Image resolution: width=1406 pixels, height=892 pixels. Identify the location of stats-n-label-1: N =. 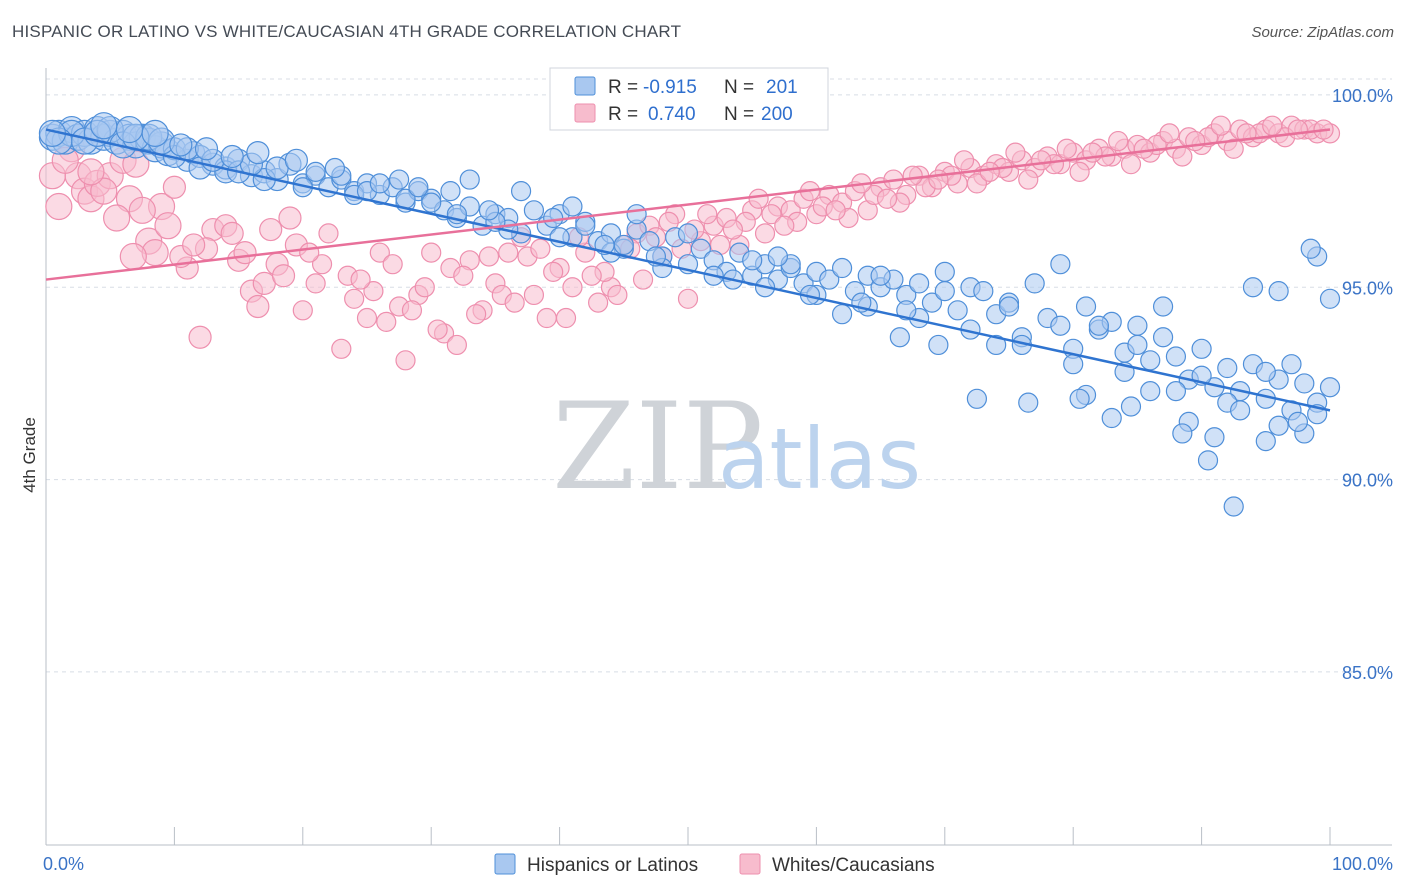
(739, 87).